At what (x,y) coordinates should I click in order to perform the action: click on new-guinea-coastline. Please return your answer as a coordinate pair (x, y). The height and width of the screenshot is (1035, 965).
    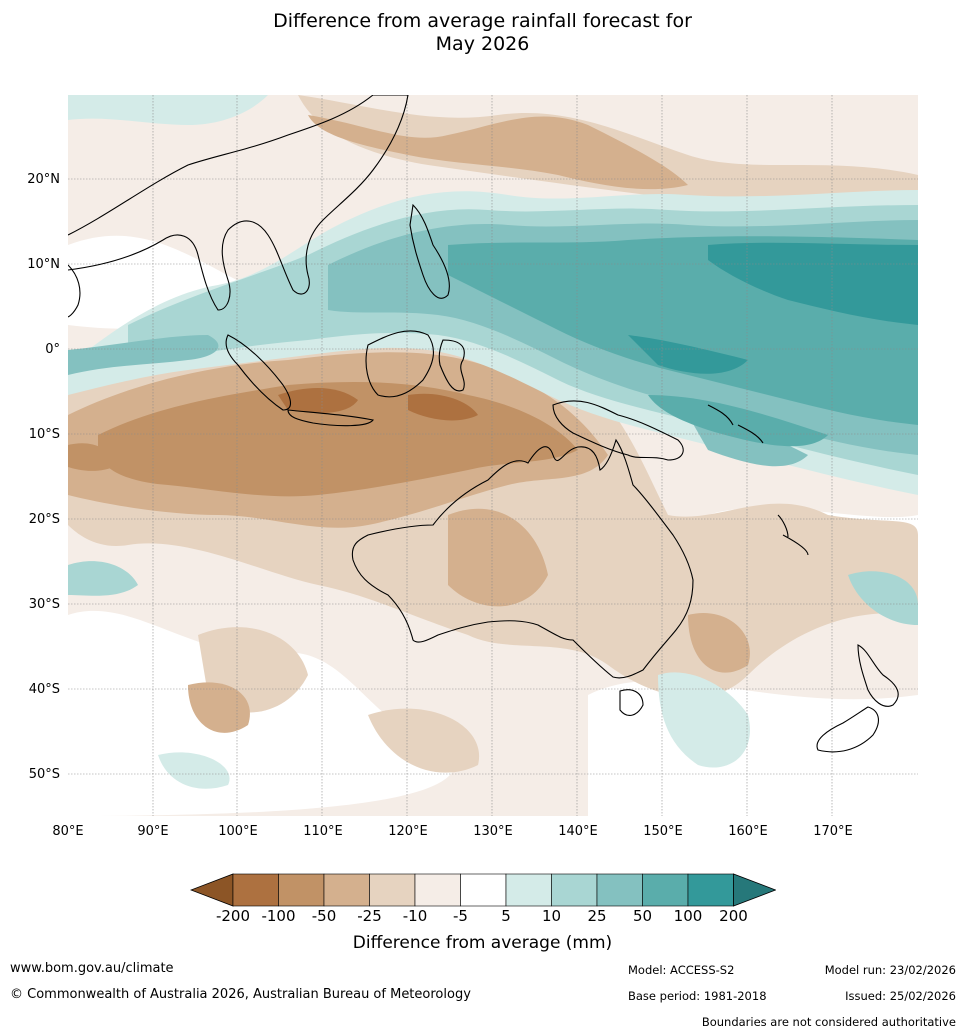
    Looking at the image, I should click on (618, 430).